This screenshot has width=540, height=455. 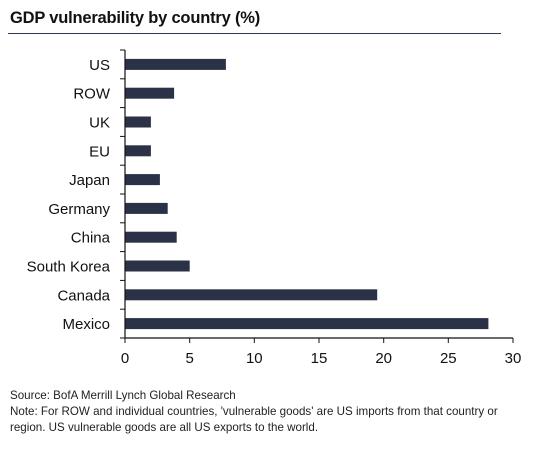 What do you see at coordinates (448, 358) in the screenshot?
I see `x-tick-label: 25` at bounding box center [448, 358].